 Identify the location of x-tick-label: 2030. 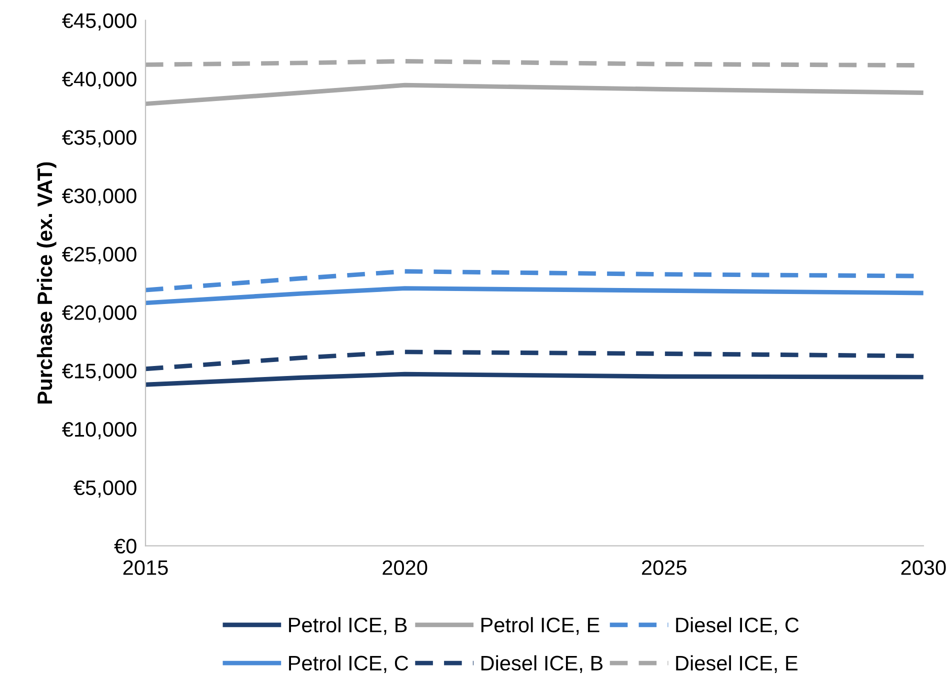
(923, 567).